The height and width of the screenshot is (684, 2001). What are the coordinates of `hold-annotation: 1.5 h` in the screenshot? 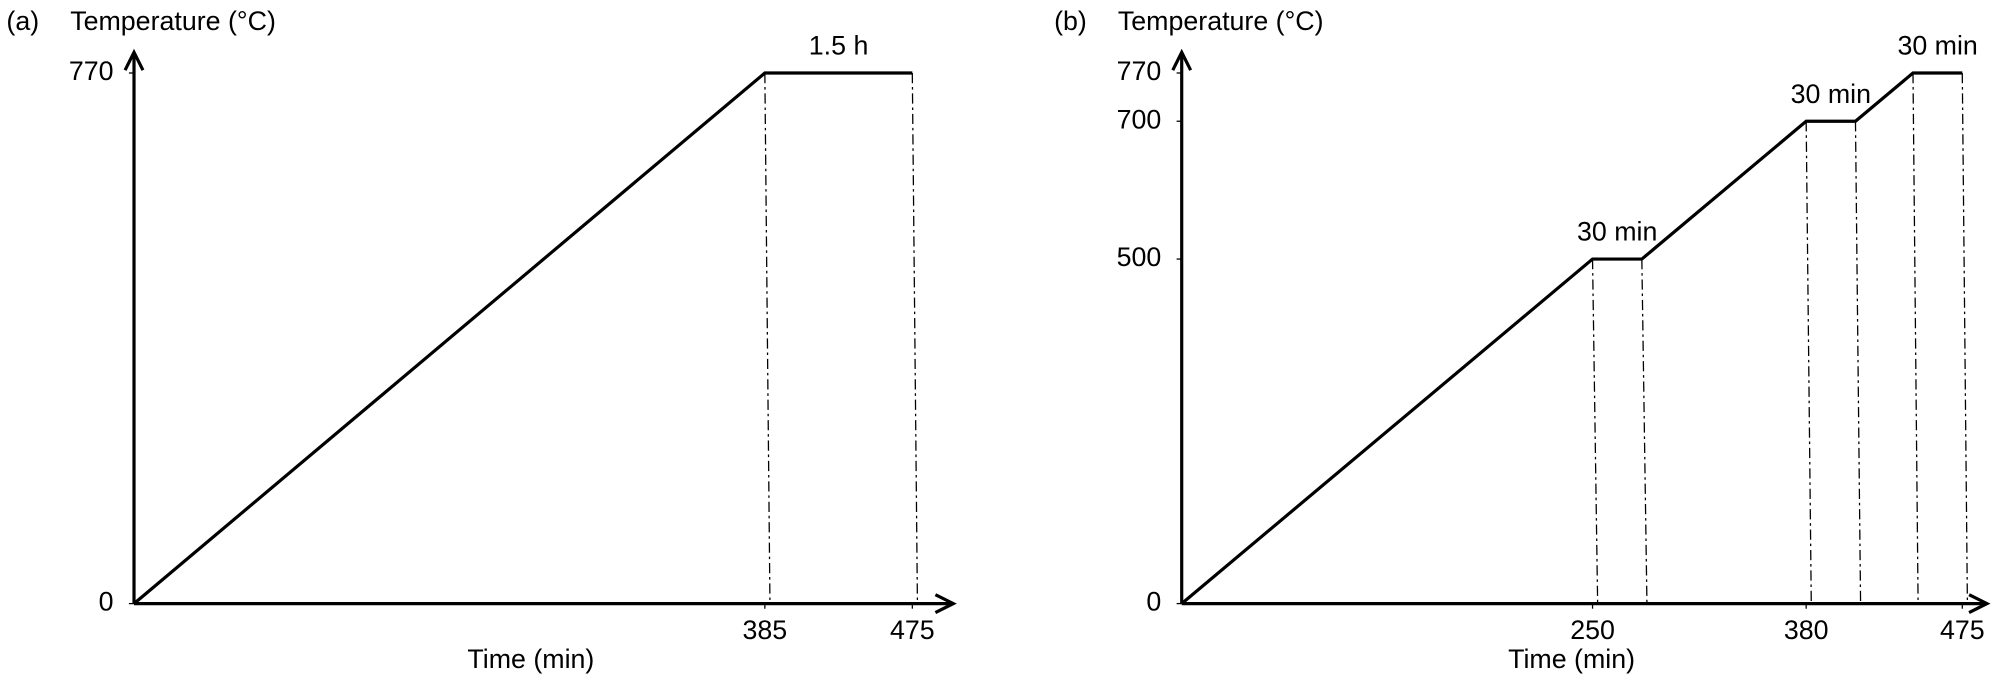 It's located at (839, 46).